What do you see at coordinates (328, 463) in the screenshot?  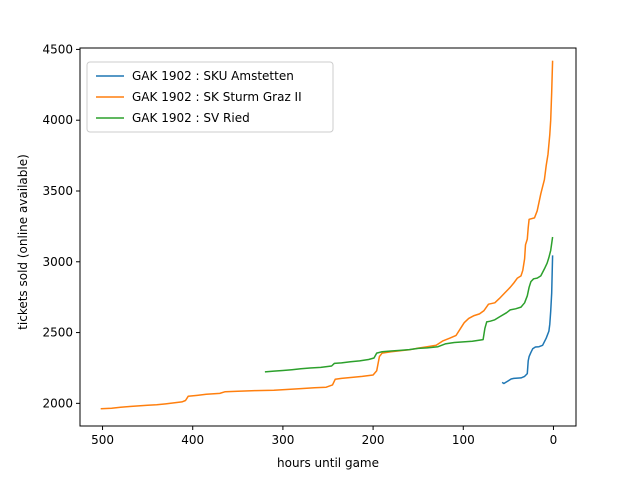 I see `x-axis-label: hours until game` at bounding box center [328, 463].